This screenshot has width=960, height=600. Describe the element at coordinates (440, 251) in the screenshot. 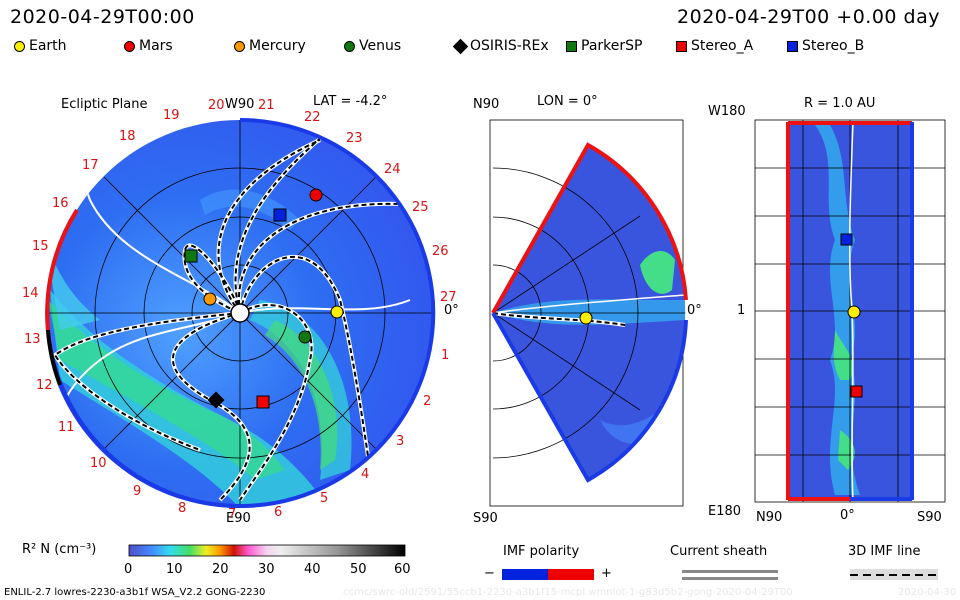

I see `carr-26: 26` at that location.